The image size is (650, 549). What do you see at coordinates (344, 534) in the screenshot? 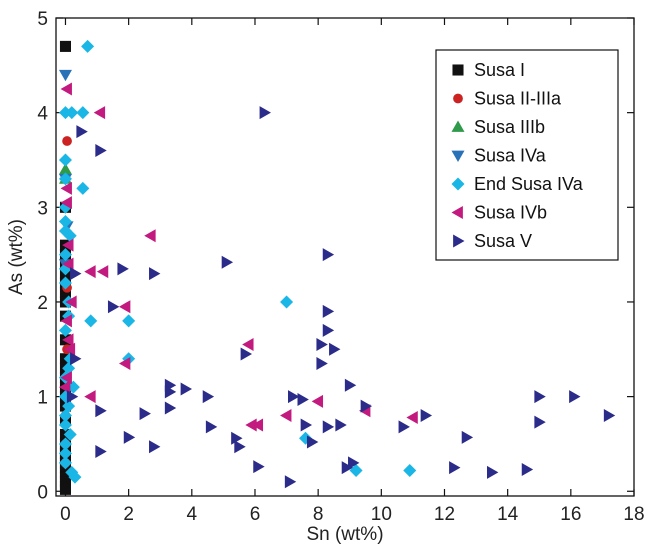
I see `x-axis-title: Sn (wt%)` at bounding box center [344, 534].